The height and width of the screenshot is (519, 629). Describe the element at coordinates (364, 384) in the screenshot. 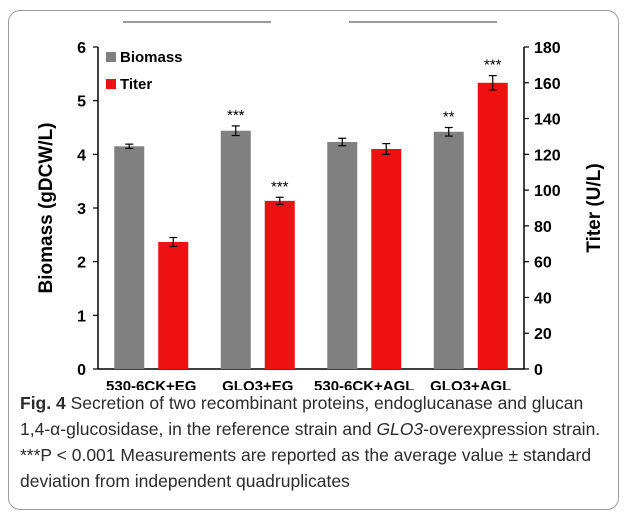

I see `x-tick-label-2: 530-6CK+AGL` at that location.